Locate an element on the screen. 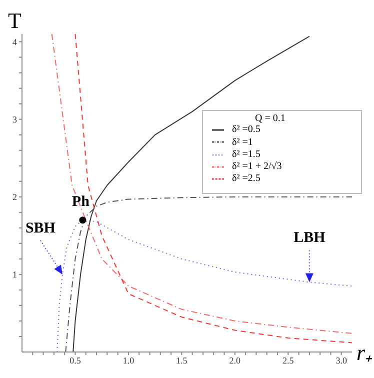  y-tick-label: 4 is located at coordinates (15, 41).